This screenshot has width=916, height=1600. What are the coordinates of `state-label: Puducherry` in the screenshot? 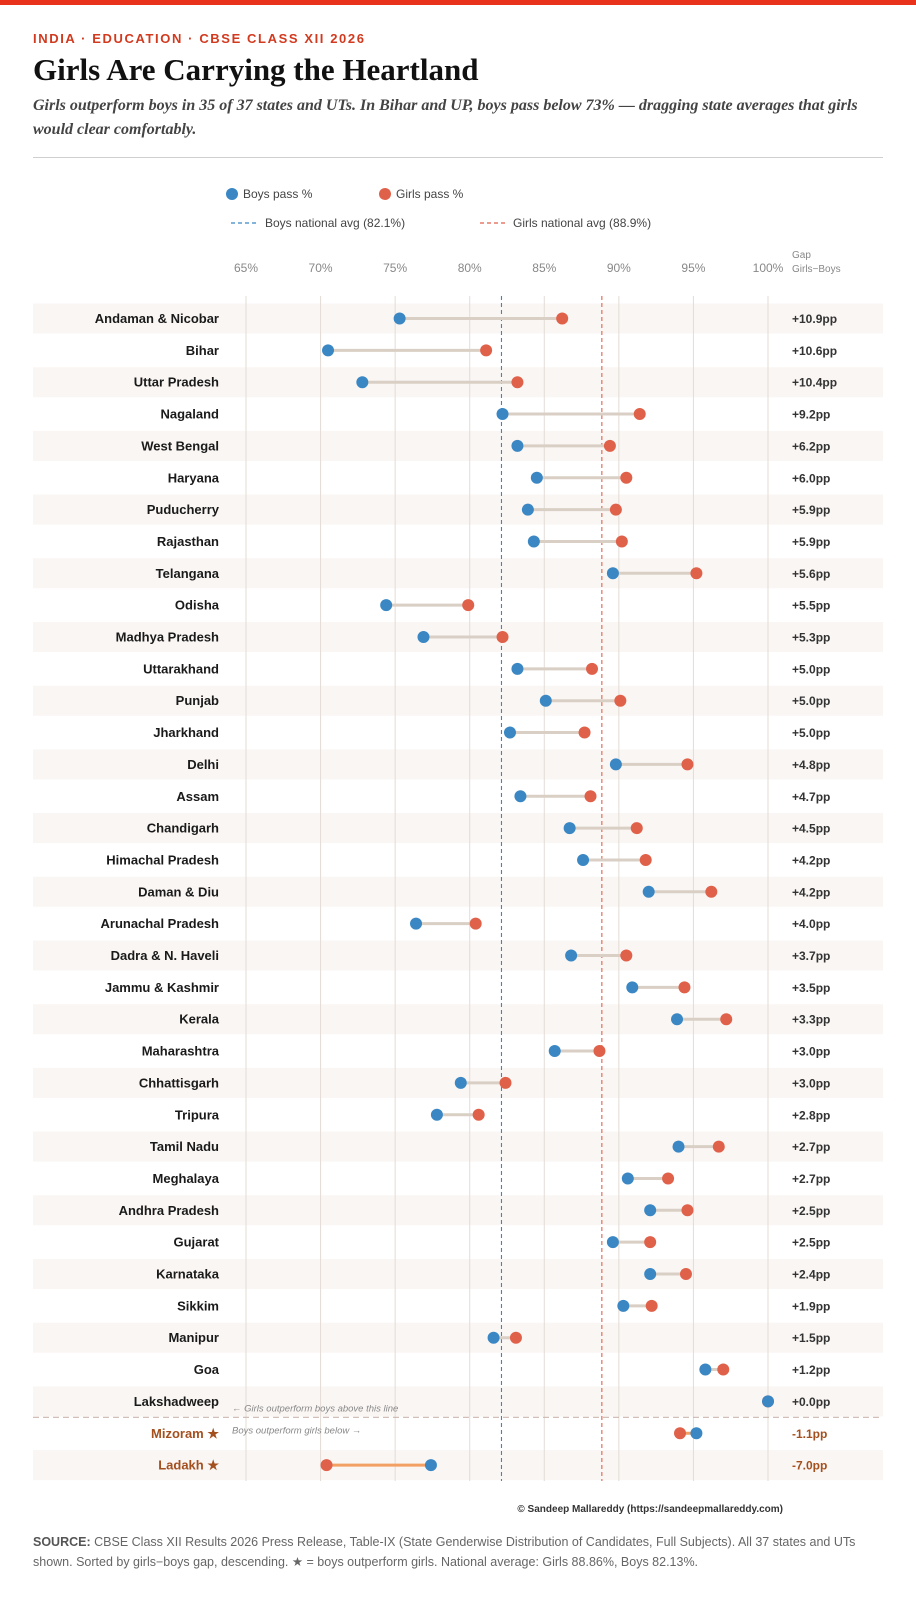 It's located at (183, 509).